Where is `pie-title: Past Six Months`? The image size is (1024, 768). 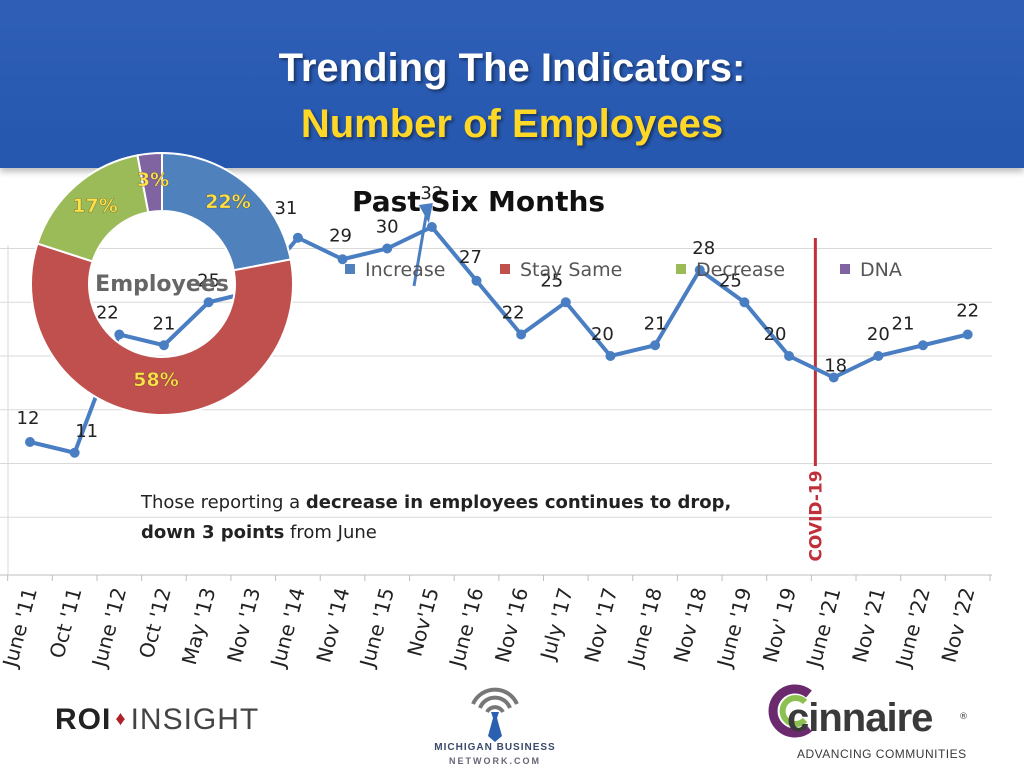
pie-title: Past Six Months is located at coordinates (478, 201).